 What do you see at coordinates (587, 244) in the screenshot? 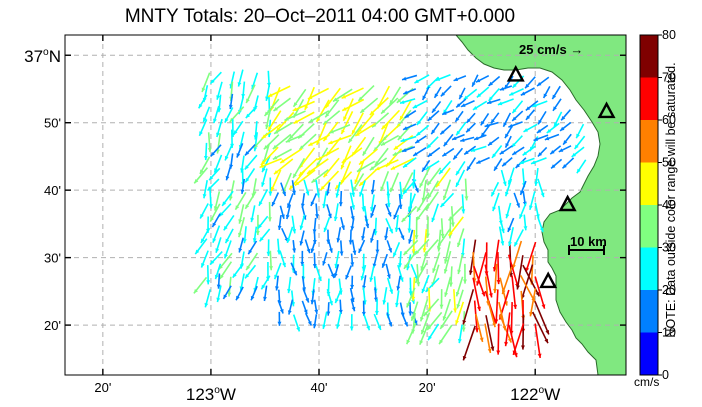
I see `distance-scale-bar: 10 km` at bounding box center [587, 244].